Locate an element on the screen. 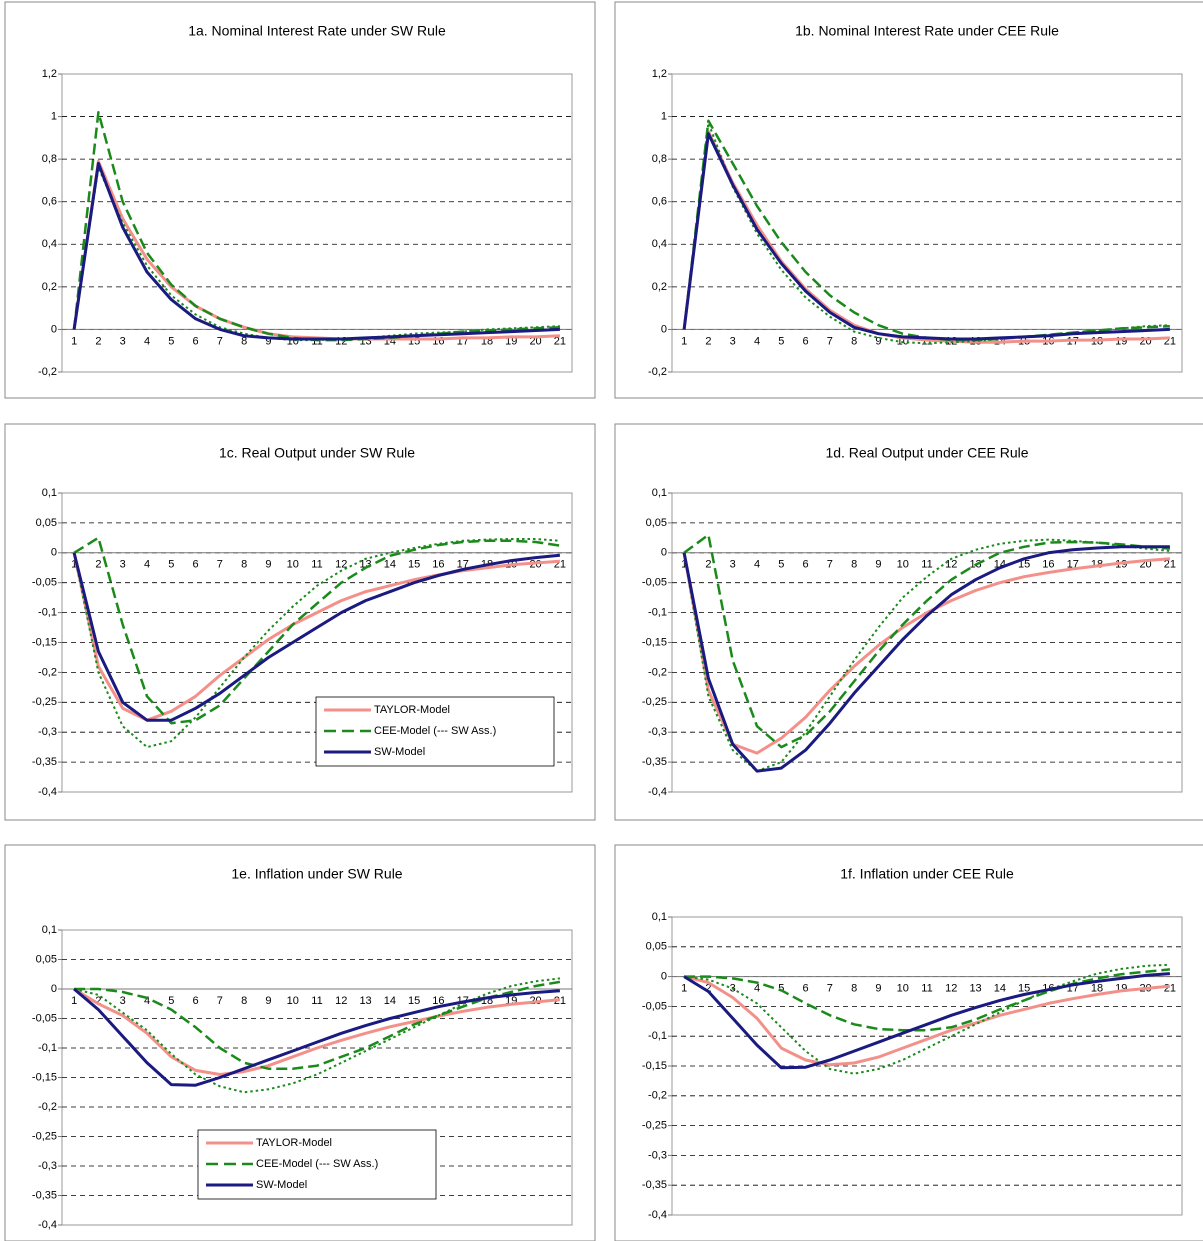 This screenshot has height=1241, width=1203. x-tick-label: 11 is located at coordinates (316, 1001).